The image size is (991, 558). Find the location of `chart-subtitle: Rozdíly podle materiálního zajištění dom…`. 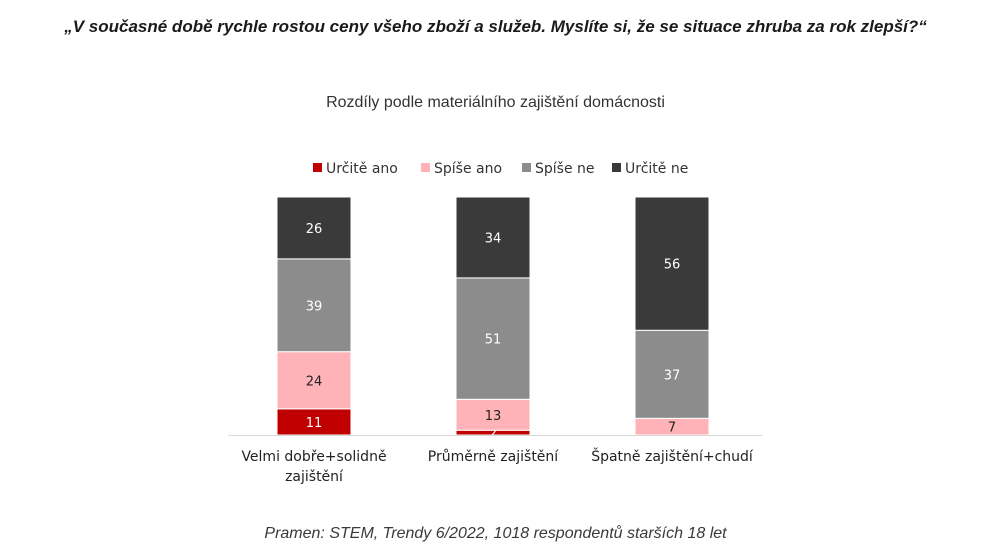

chart-subtitle: Rozdíly podle materiálního zajištění dom… is located at coordinates (495, 102).